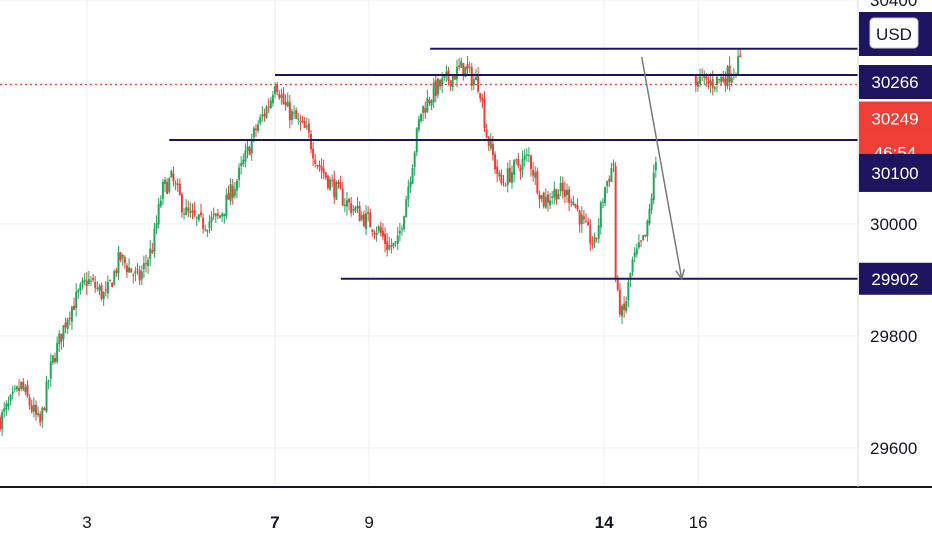 This screenshot has width=932, height=550. What do you see at coordinates (663, 168) in the screenshot?
I see `projection-arrow` at bounding box center [663, 168].